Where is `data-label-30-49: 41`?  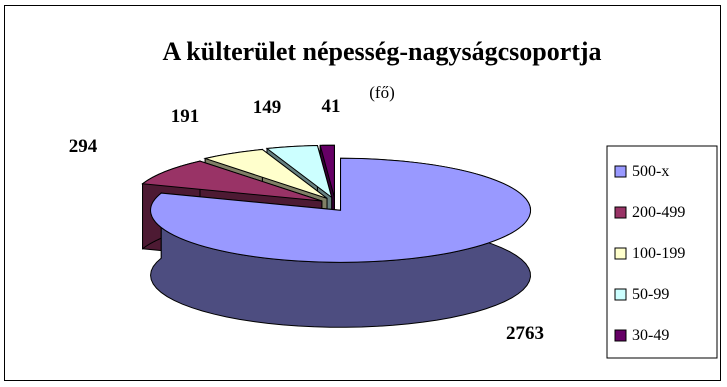
data-label-30-49: 41 is located at coordinates (331, 106).